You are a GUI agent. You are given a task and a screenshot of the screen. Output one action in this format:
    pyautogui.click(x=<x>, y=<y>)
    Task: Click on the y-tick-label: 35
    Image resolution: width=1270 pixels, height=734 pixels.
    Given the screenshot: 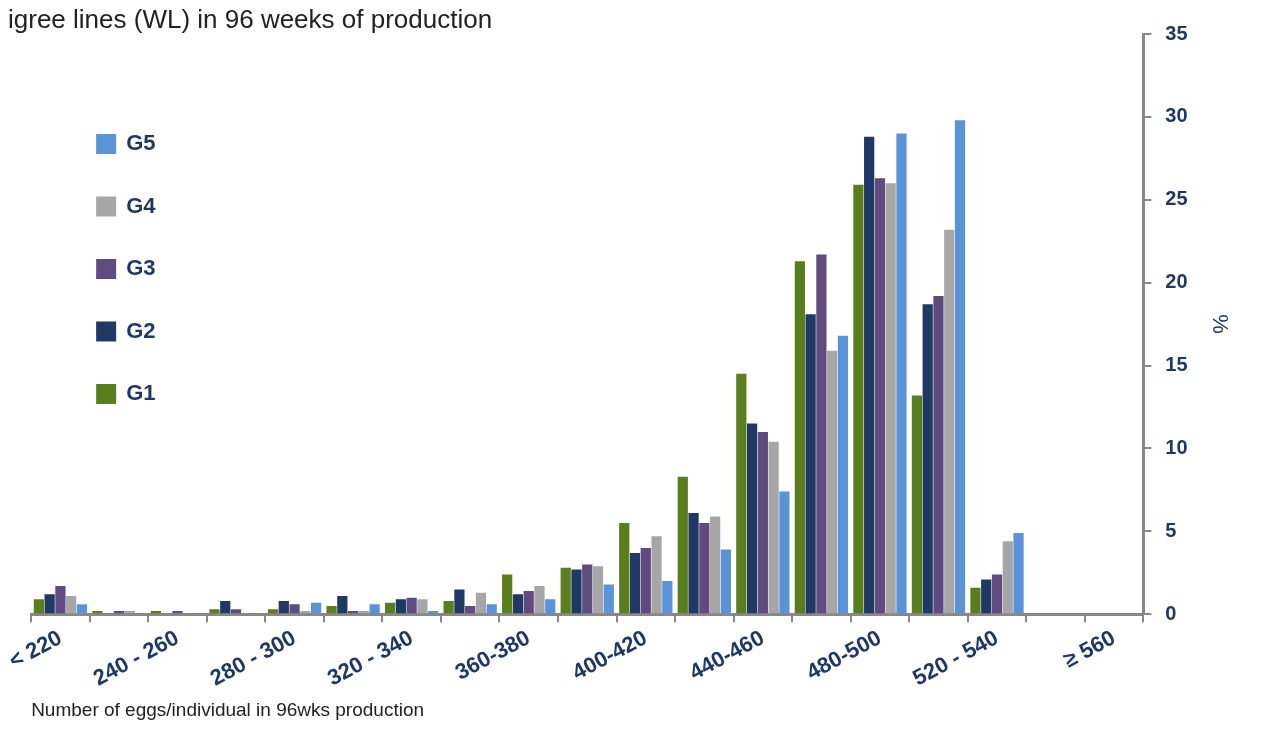 What is the action you would take?
    pyautogui.click(x=1176, y=32)
    